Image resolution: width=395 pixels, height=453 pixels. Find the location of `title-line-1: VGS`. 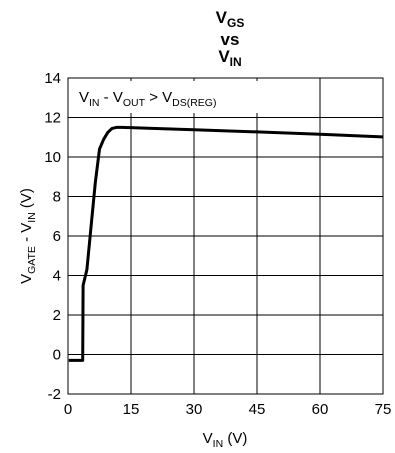

title-line-1: VGS is located at coordinates (230, 19).